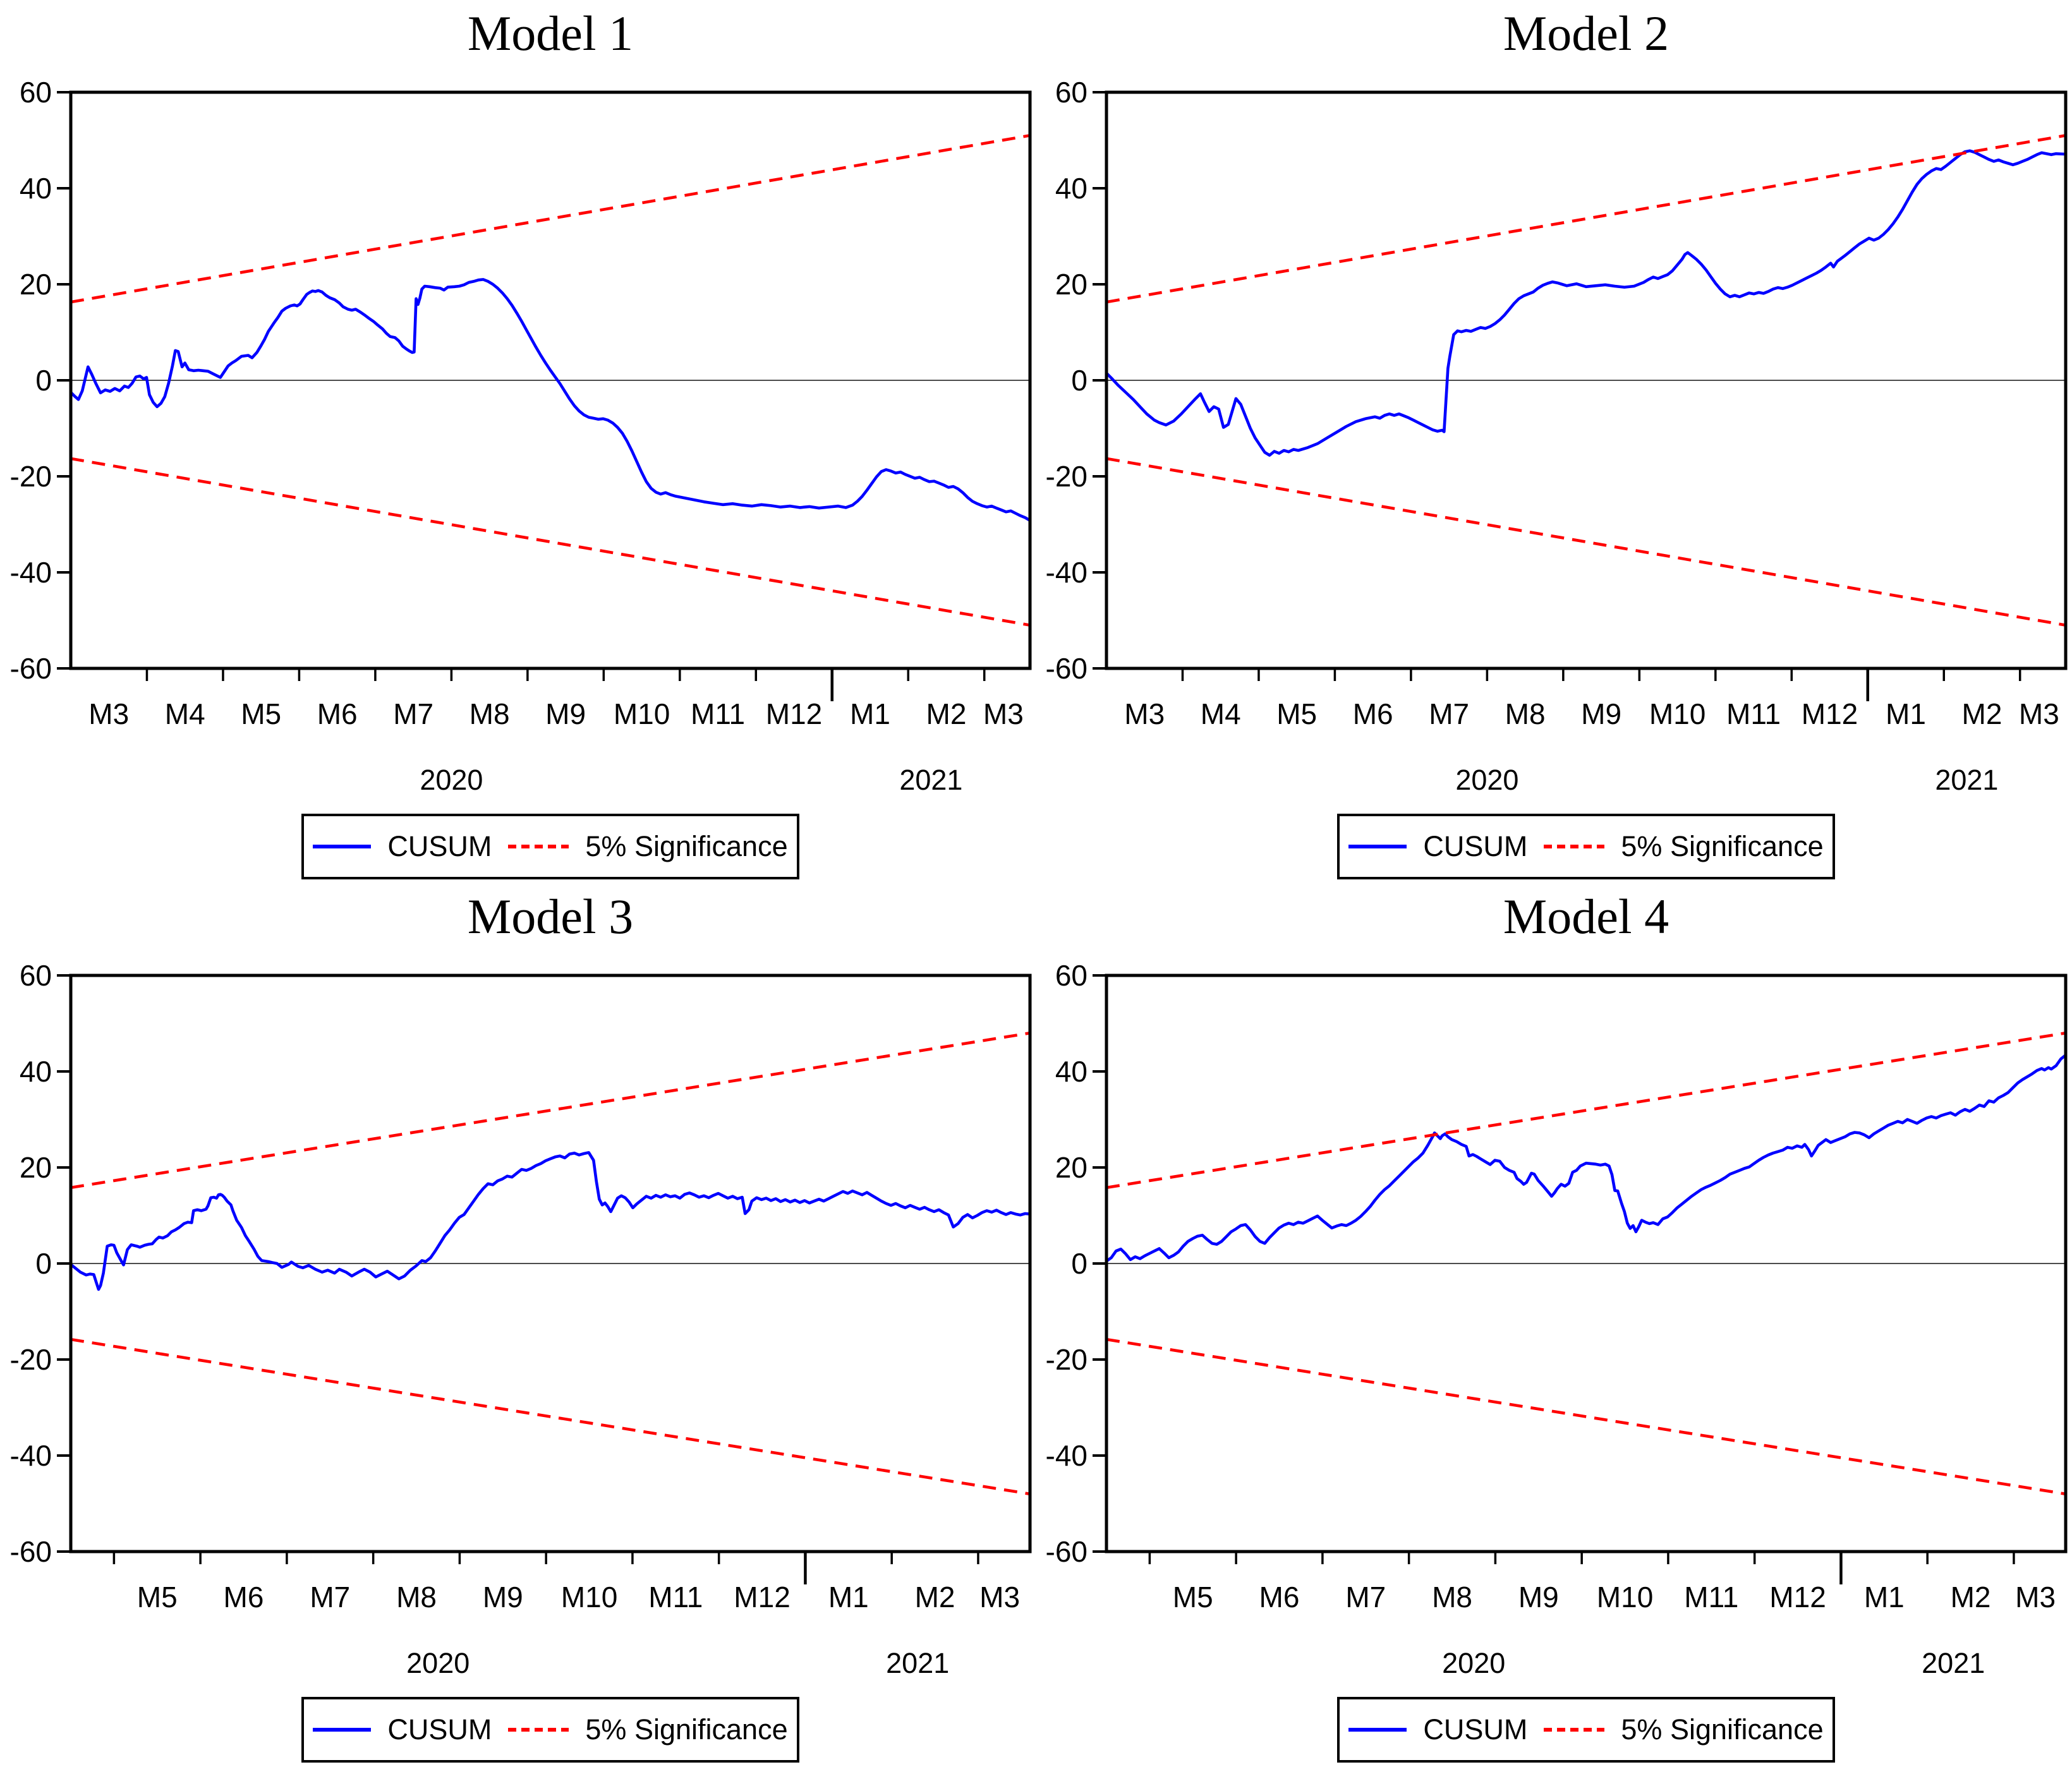 The height and width of the screenshot is (1767, 2072). Describe the element at coordinates (550, 33) in the screenshot. I see `panel-title-model-1: Model 1` at that location.